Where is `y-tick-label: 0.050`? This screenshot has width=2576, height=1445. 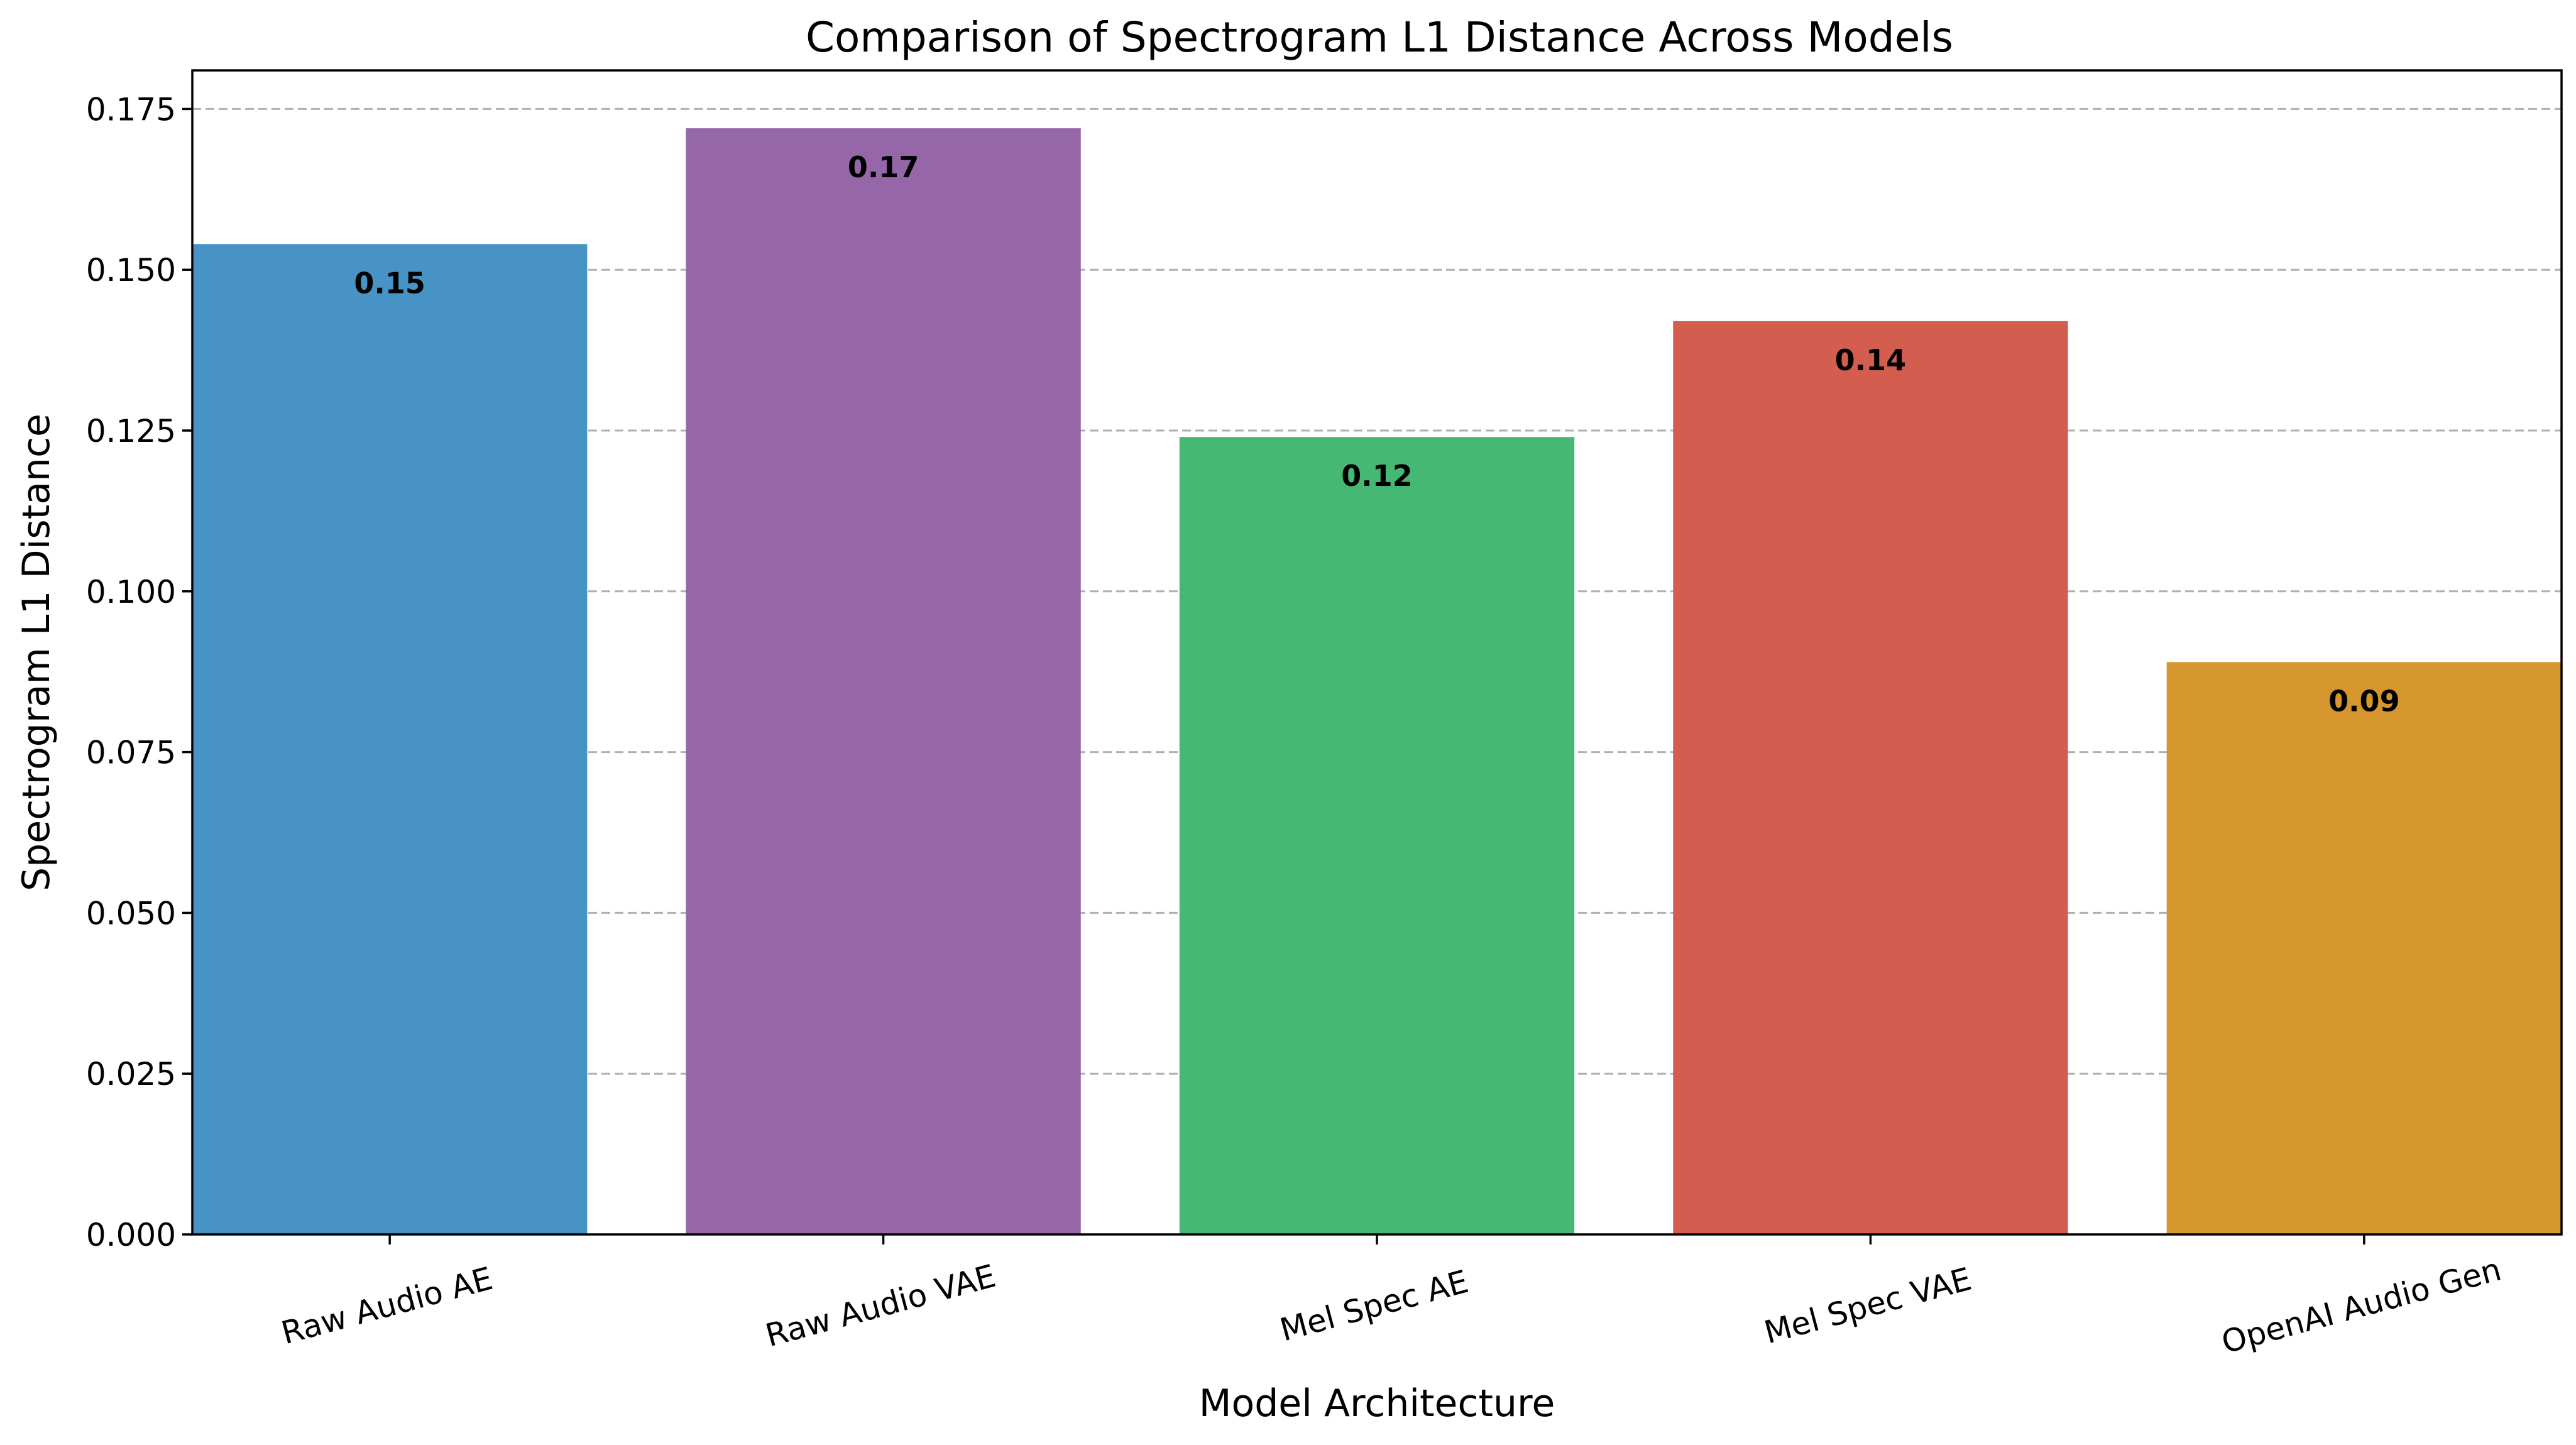
y-tick-label: 0.050 is located at coordinates (131, 913).